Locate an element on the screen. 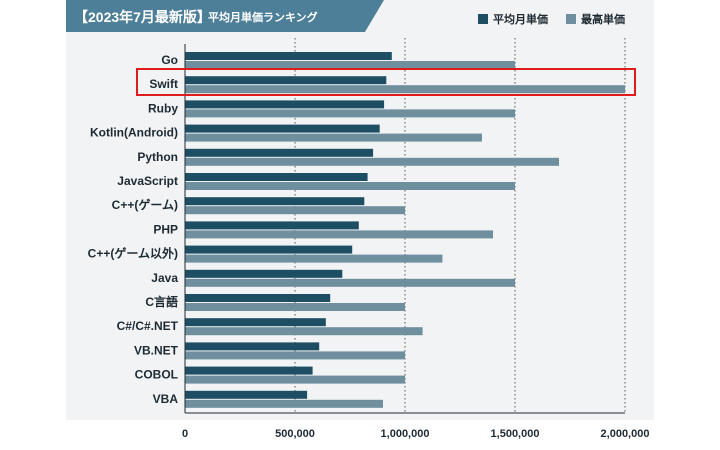 Image resolution: width=720 pixels, height=450 pixels. category-label: Go is located at coordinates (169, 60).